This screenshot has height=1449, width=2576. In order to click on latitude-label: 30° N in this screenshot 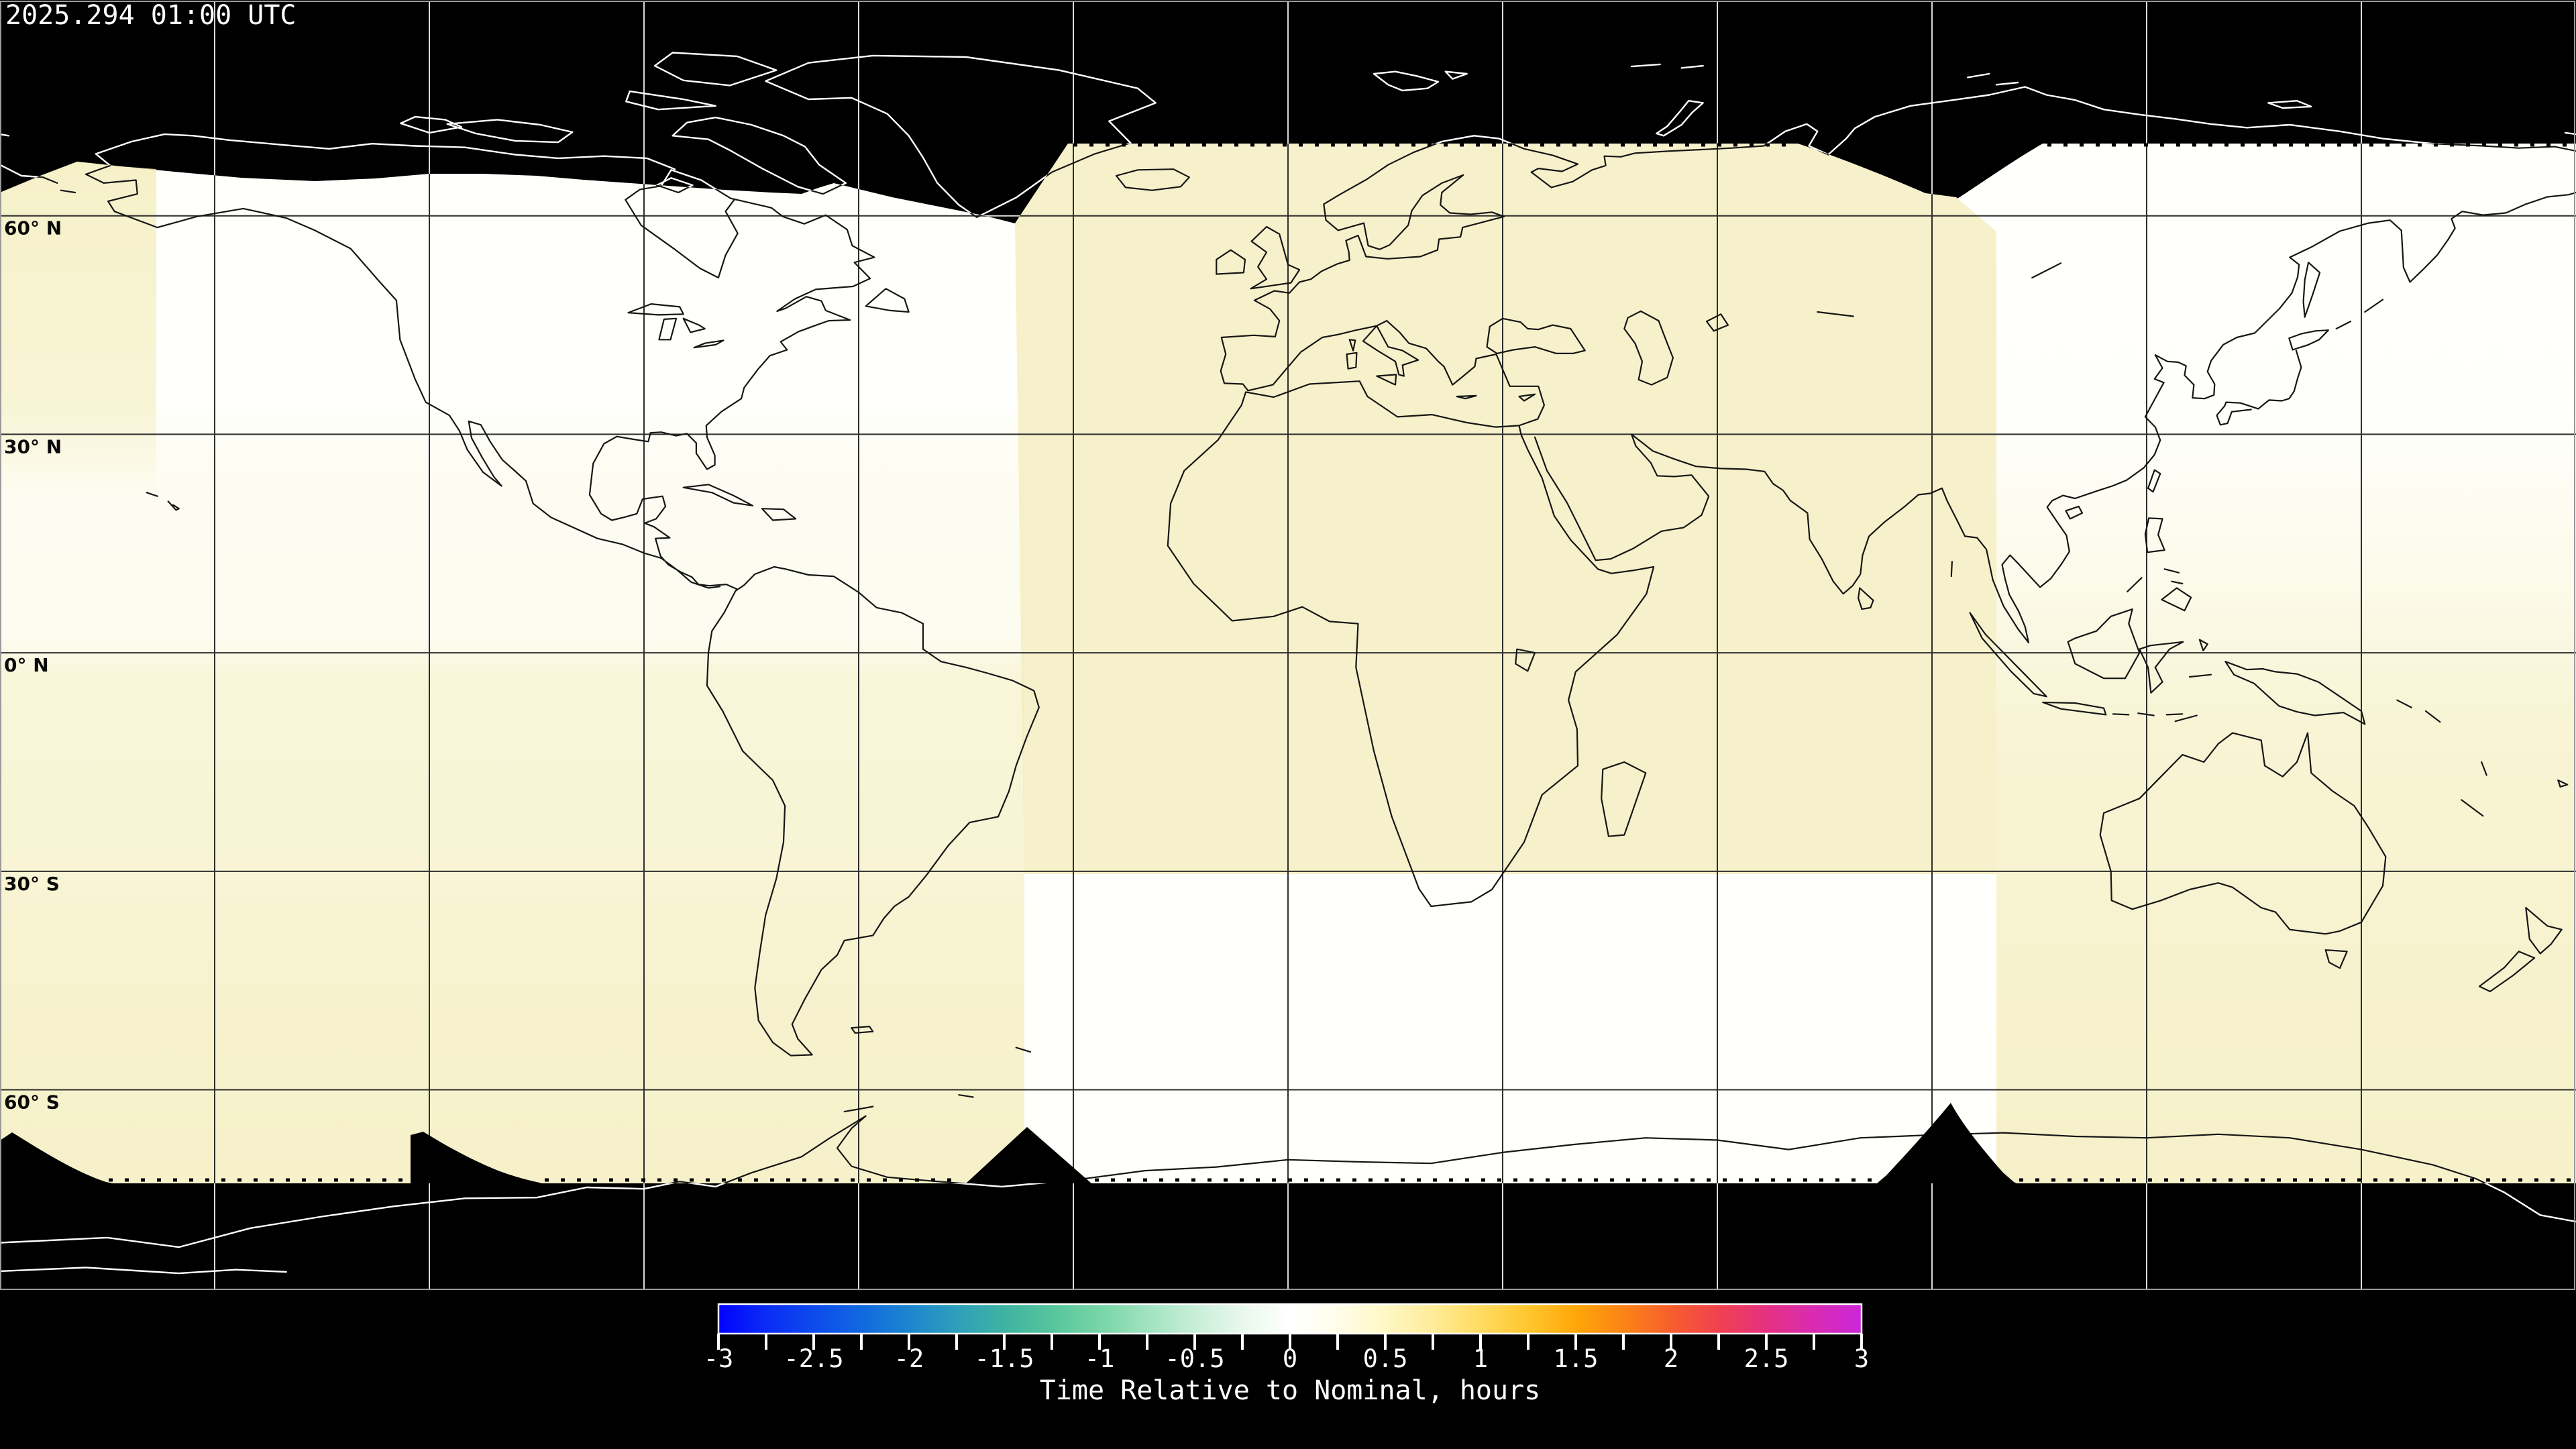, I will do `click(33, 446)`.